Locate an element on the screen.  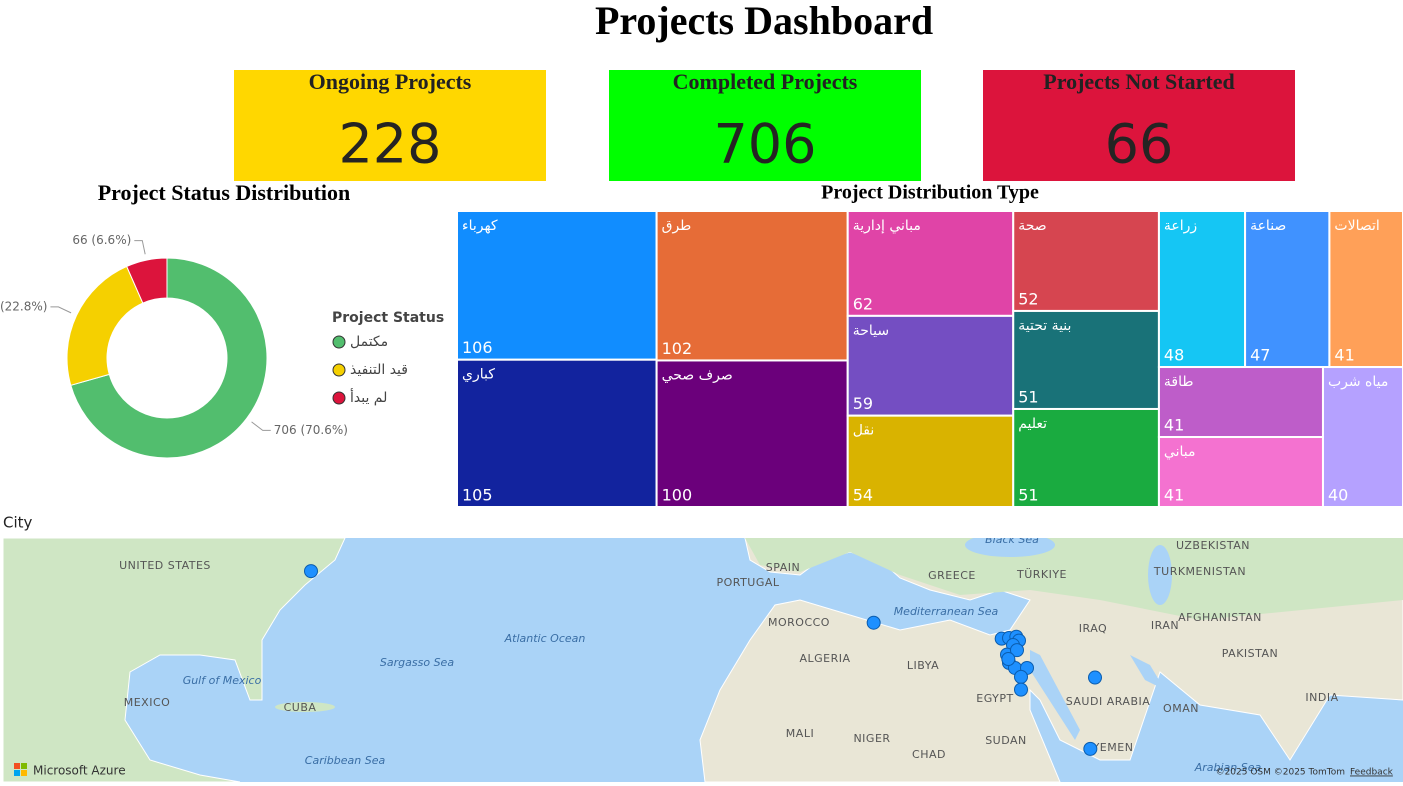
legend-label: مكتمل is located at coordinates (369, 342).